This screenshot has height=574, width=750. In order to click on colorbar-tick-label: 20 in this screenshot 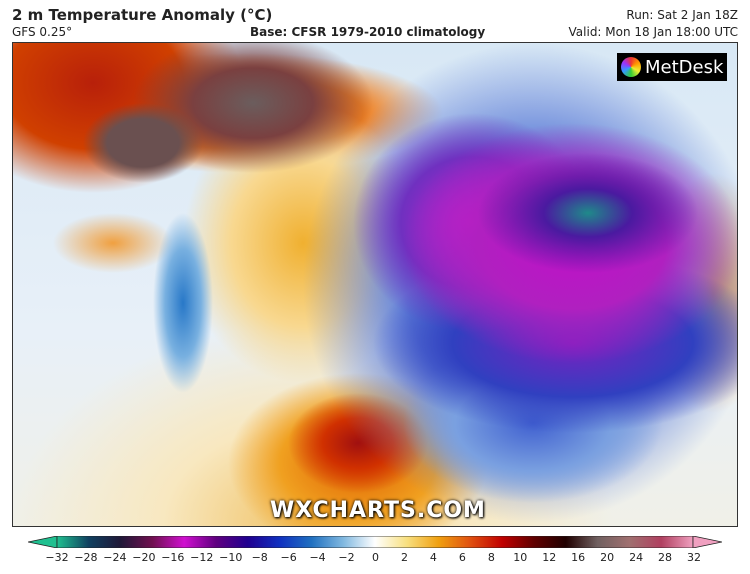, I will do `click(607, 557)`.